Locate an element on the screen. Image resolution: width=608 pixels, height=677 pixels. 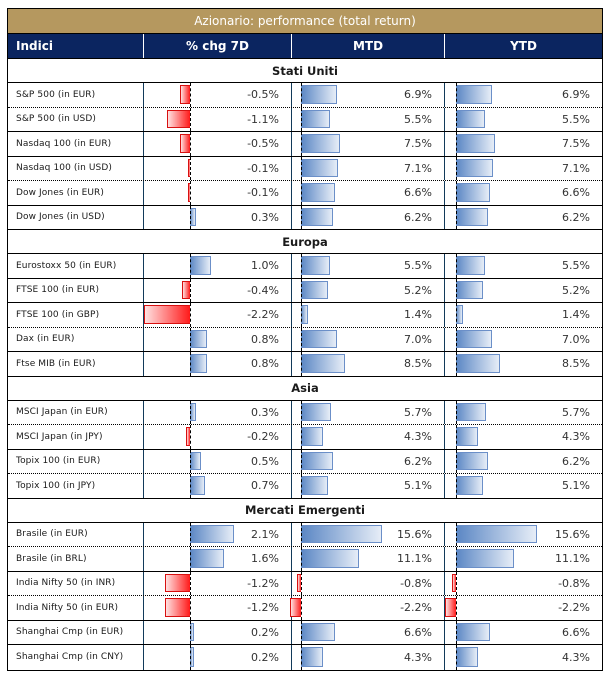
value-ytd: 5.2% is located at coordinates (576, 290).